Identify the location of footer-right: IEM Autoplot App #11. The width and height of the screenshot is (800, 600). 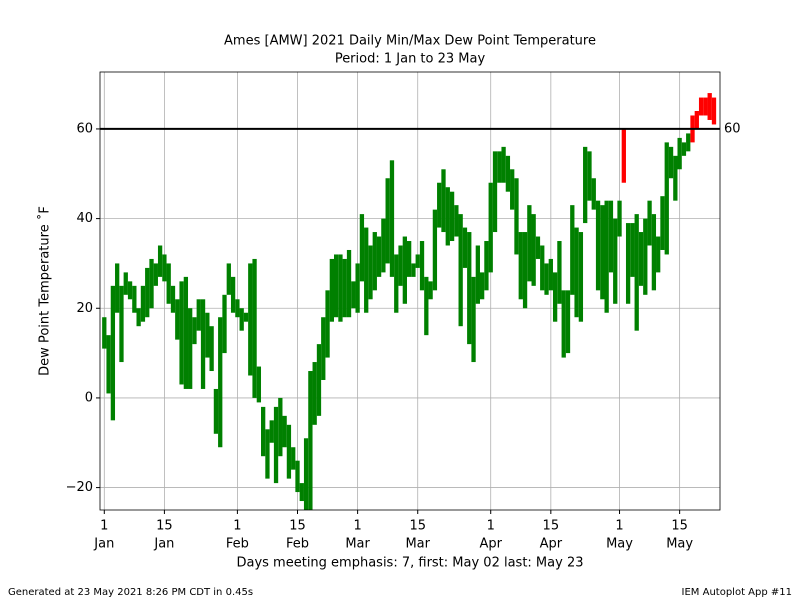
(737, 592).